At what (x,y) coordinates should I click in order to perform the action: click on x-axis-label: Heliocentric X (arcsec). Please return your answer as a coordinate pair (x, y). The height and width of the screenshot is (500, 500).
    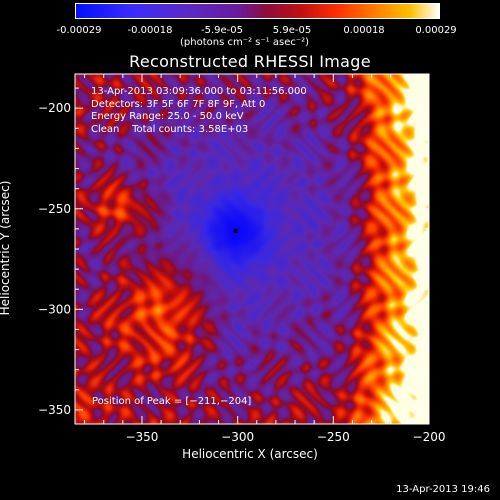
    Looking at the image, I should click on (250, 454).